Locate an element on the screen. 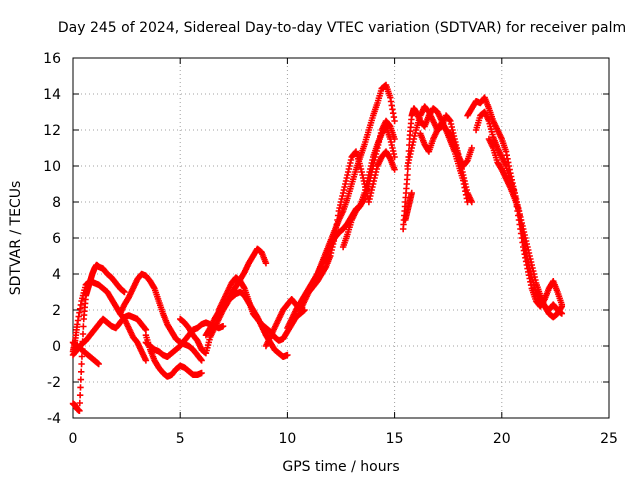 The image size is (640, 480). x-tick-label: 15 is located at coordinates (395, 439).